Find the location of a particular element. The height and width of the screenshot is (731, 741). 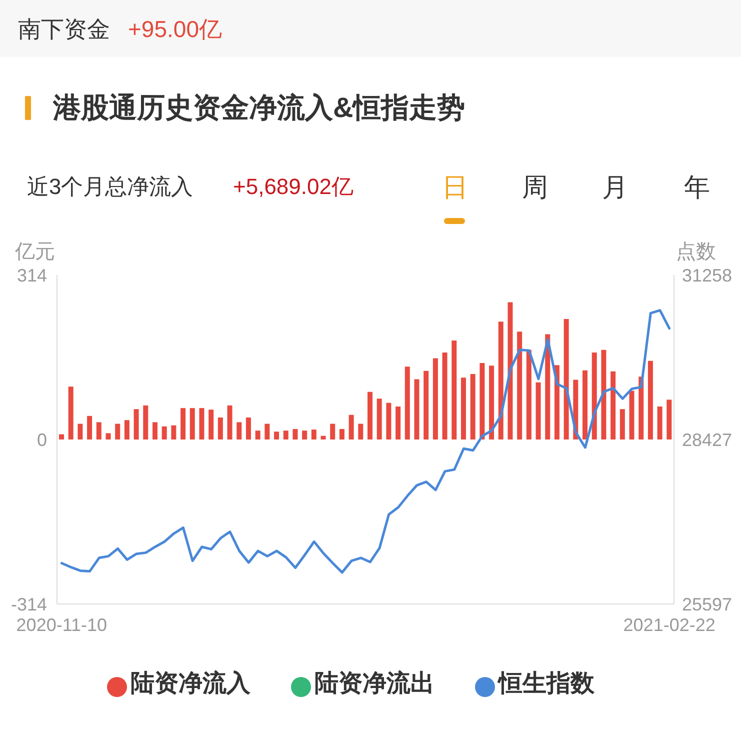

text: 年 is located at coordinates (697, 187).